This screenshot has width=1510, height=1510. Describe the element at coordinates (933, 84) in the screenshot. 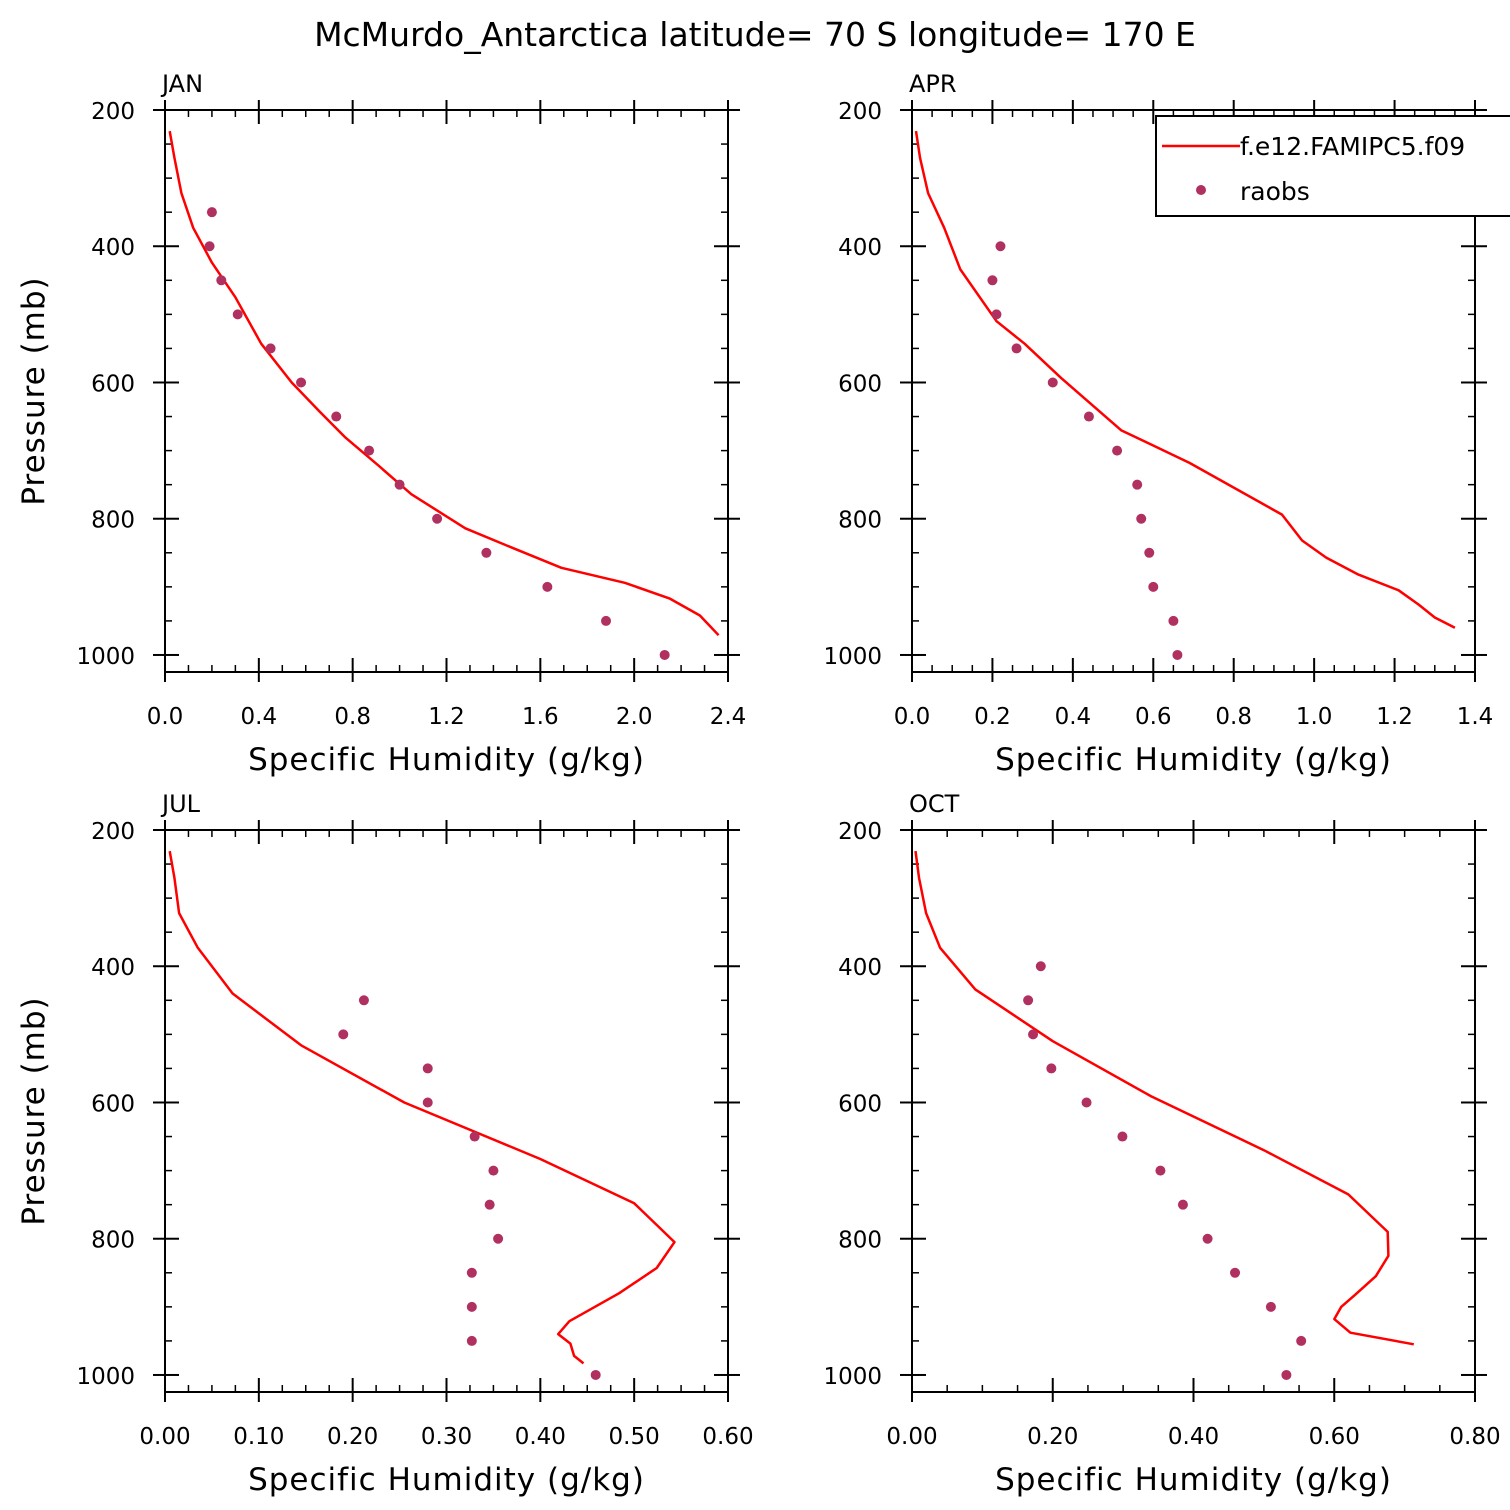

I see `panel-title: APR` at that location.